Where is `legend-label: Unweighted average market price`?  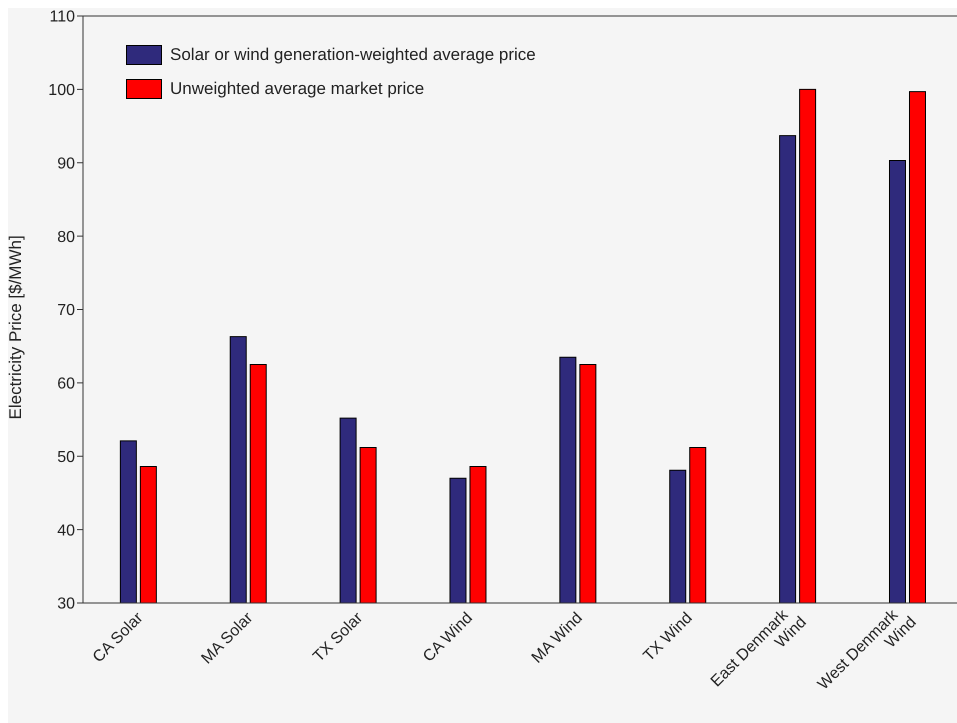
legend-label: Unweighted average market price is located at coordinates (297, 89).